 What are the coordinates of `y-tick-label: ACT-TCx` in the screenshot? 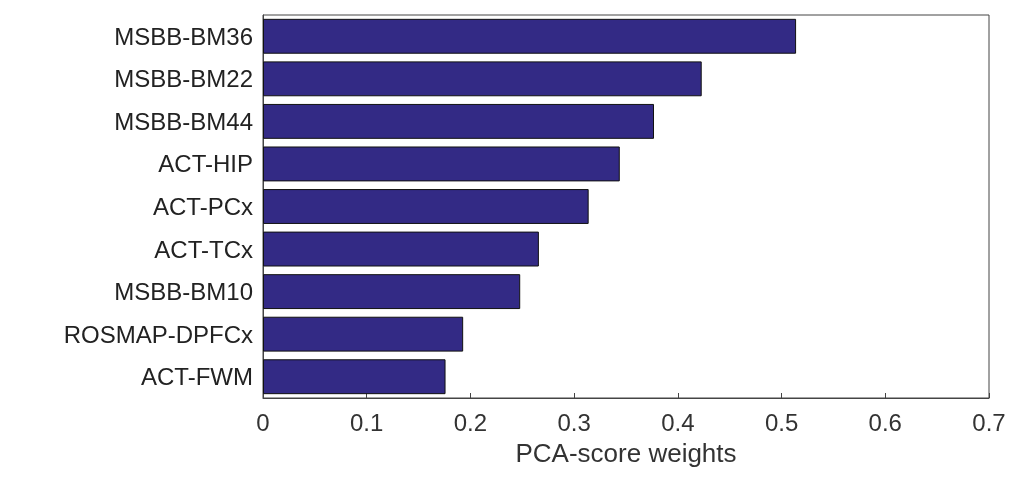 It's located at (203, 249).